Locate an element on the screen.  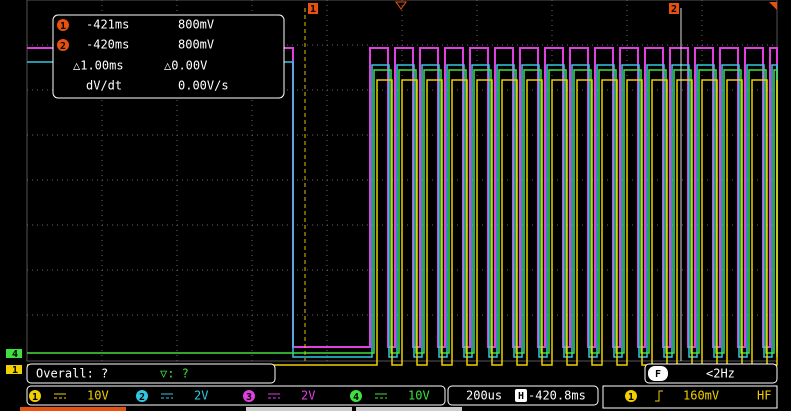
trigger-source-icon is located at coordinates (631, 396).